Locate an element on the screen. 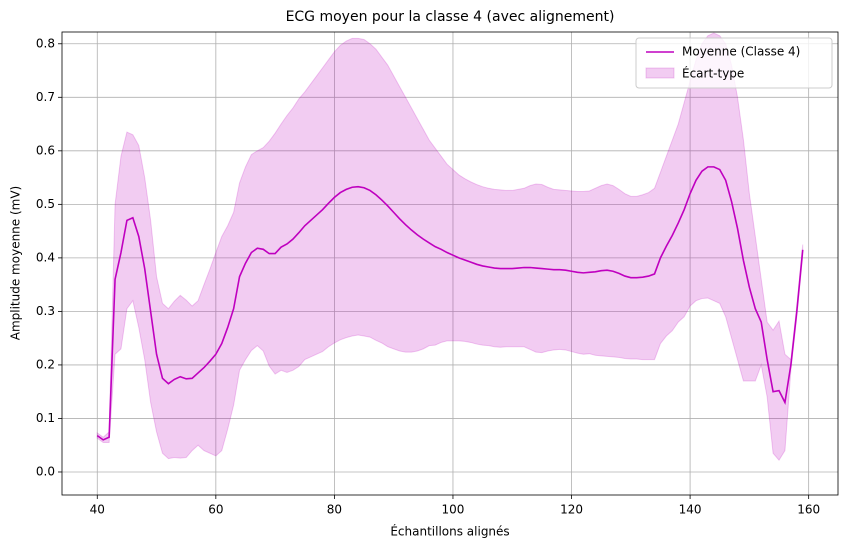  legend-box is located at coordinates (734, 63).